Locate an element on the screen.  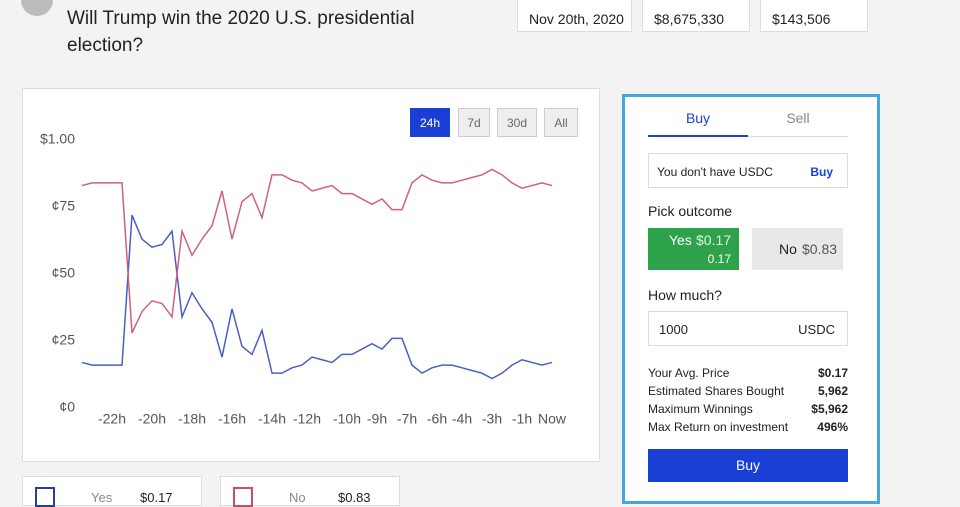
summary-row: Maximum Winnings $5,962 is located at coordinates (748, 409).